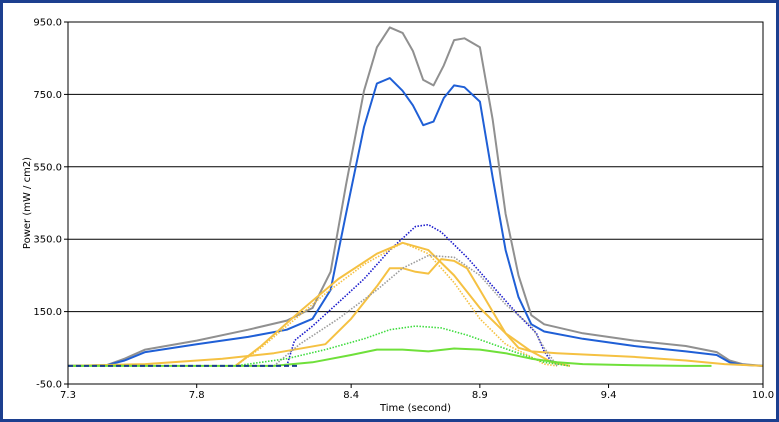  I want to click on x-tick-label: 8.9, so click(480, 395).